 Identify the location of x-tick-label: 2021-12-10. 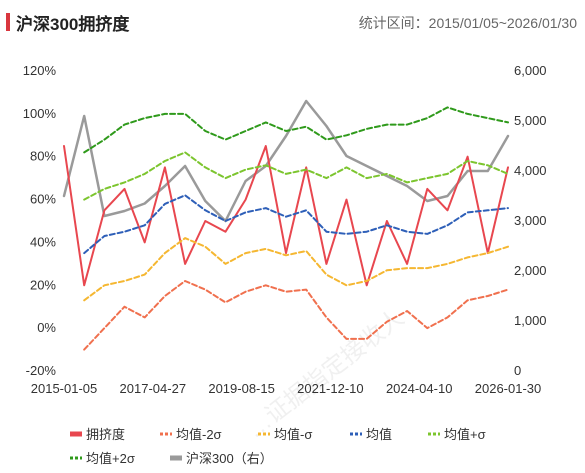
(330, 388).